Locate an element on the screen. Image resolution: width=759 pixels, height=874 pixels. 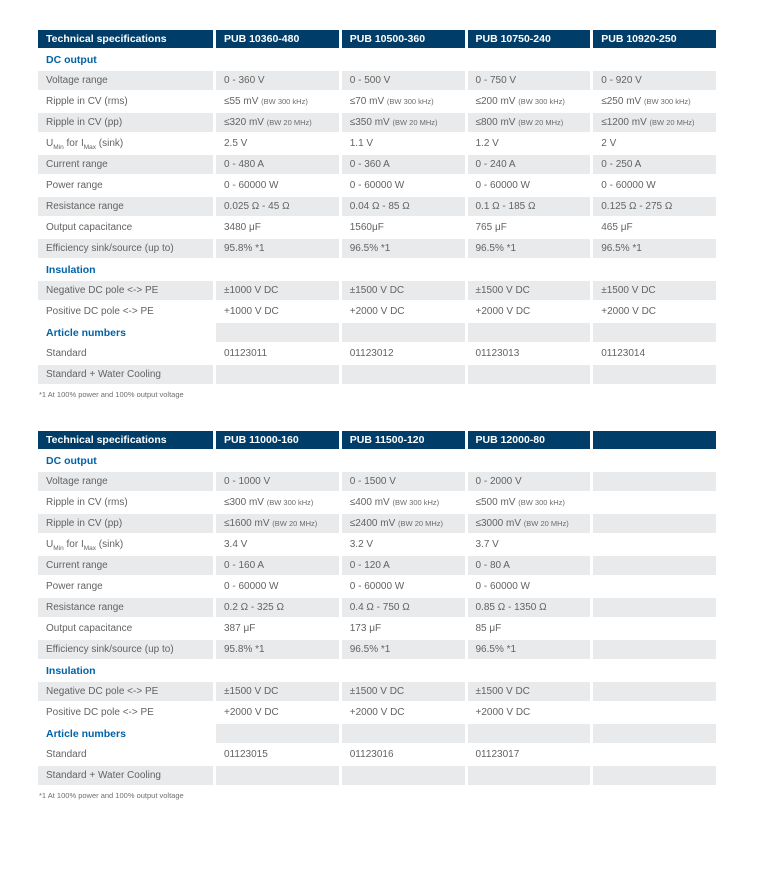
spec-value: 3480 μF is located at coordinates (242, 227).